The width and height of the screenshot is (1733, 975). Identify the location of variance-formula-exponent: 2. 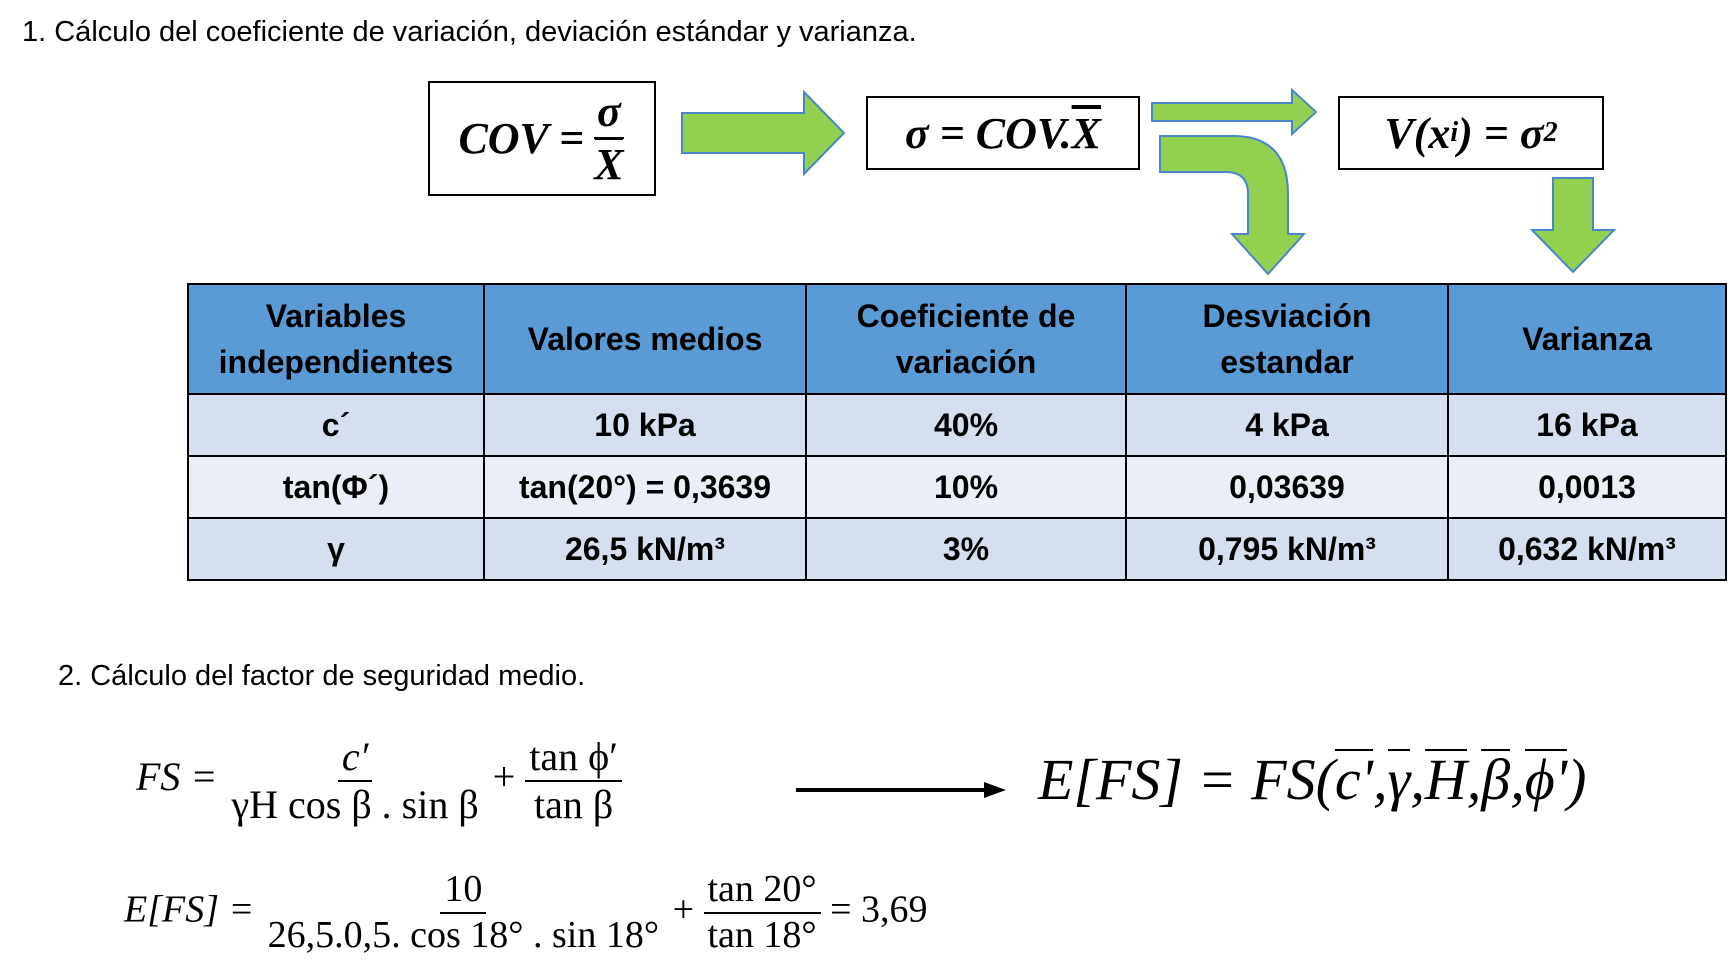
(1550, 132).